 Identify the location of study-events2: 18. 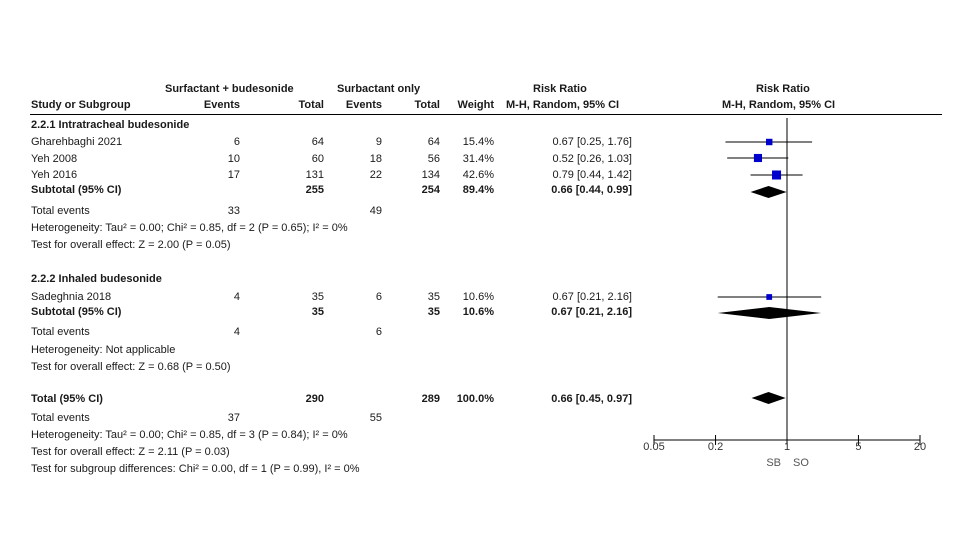
(375, 159).